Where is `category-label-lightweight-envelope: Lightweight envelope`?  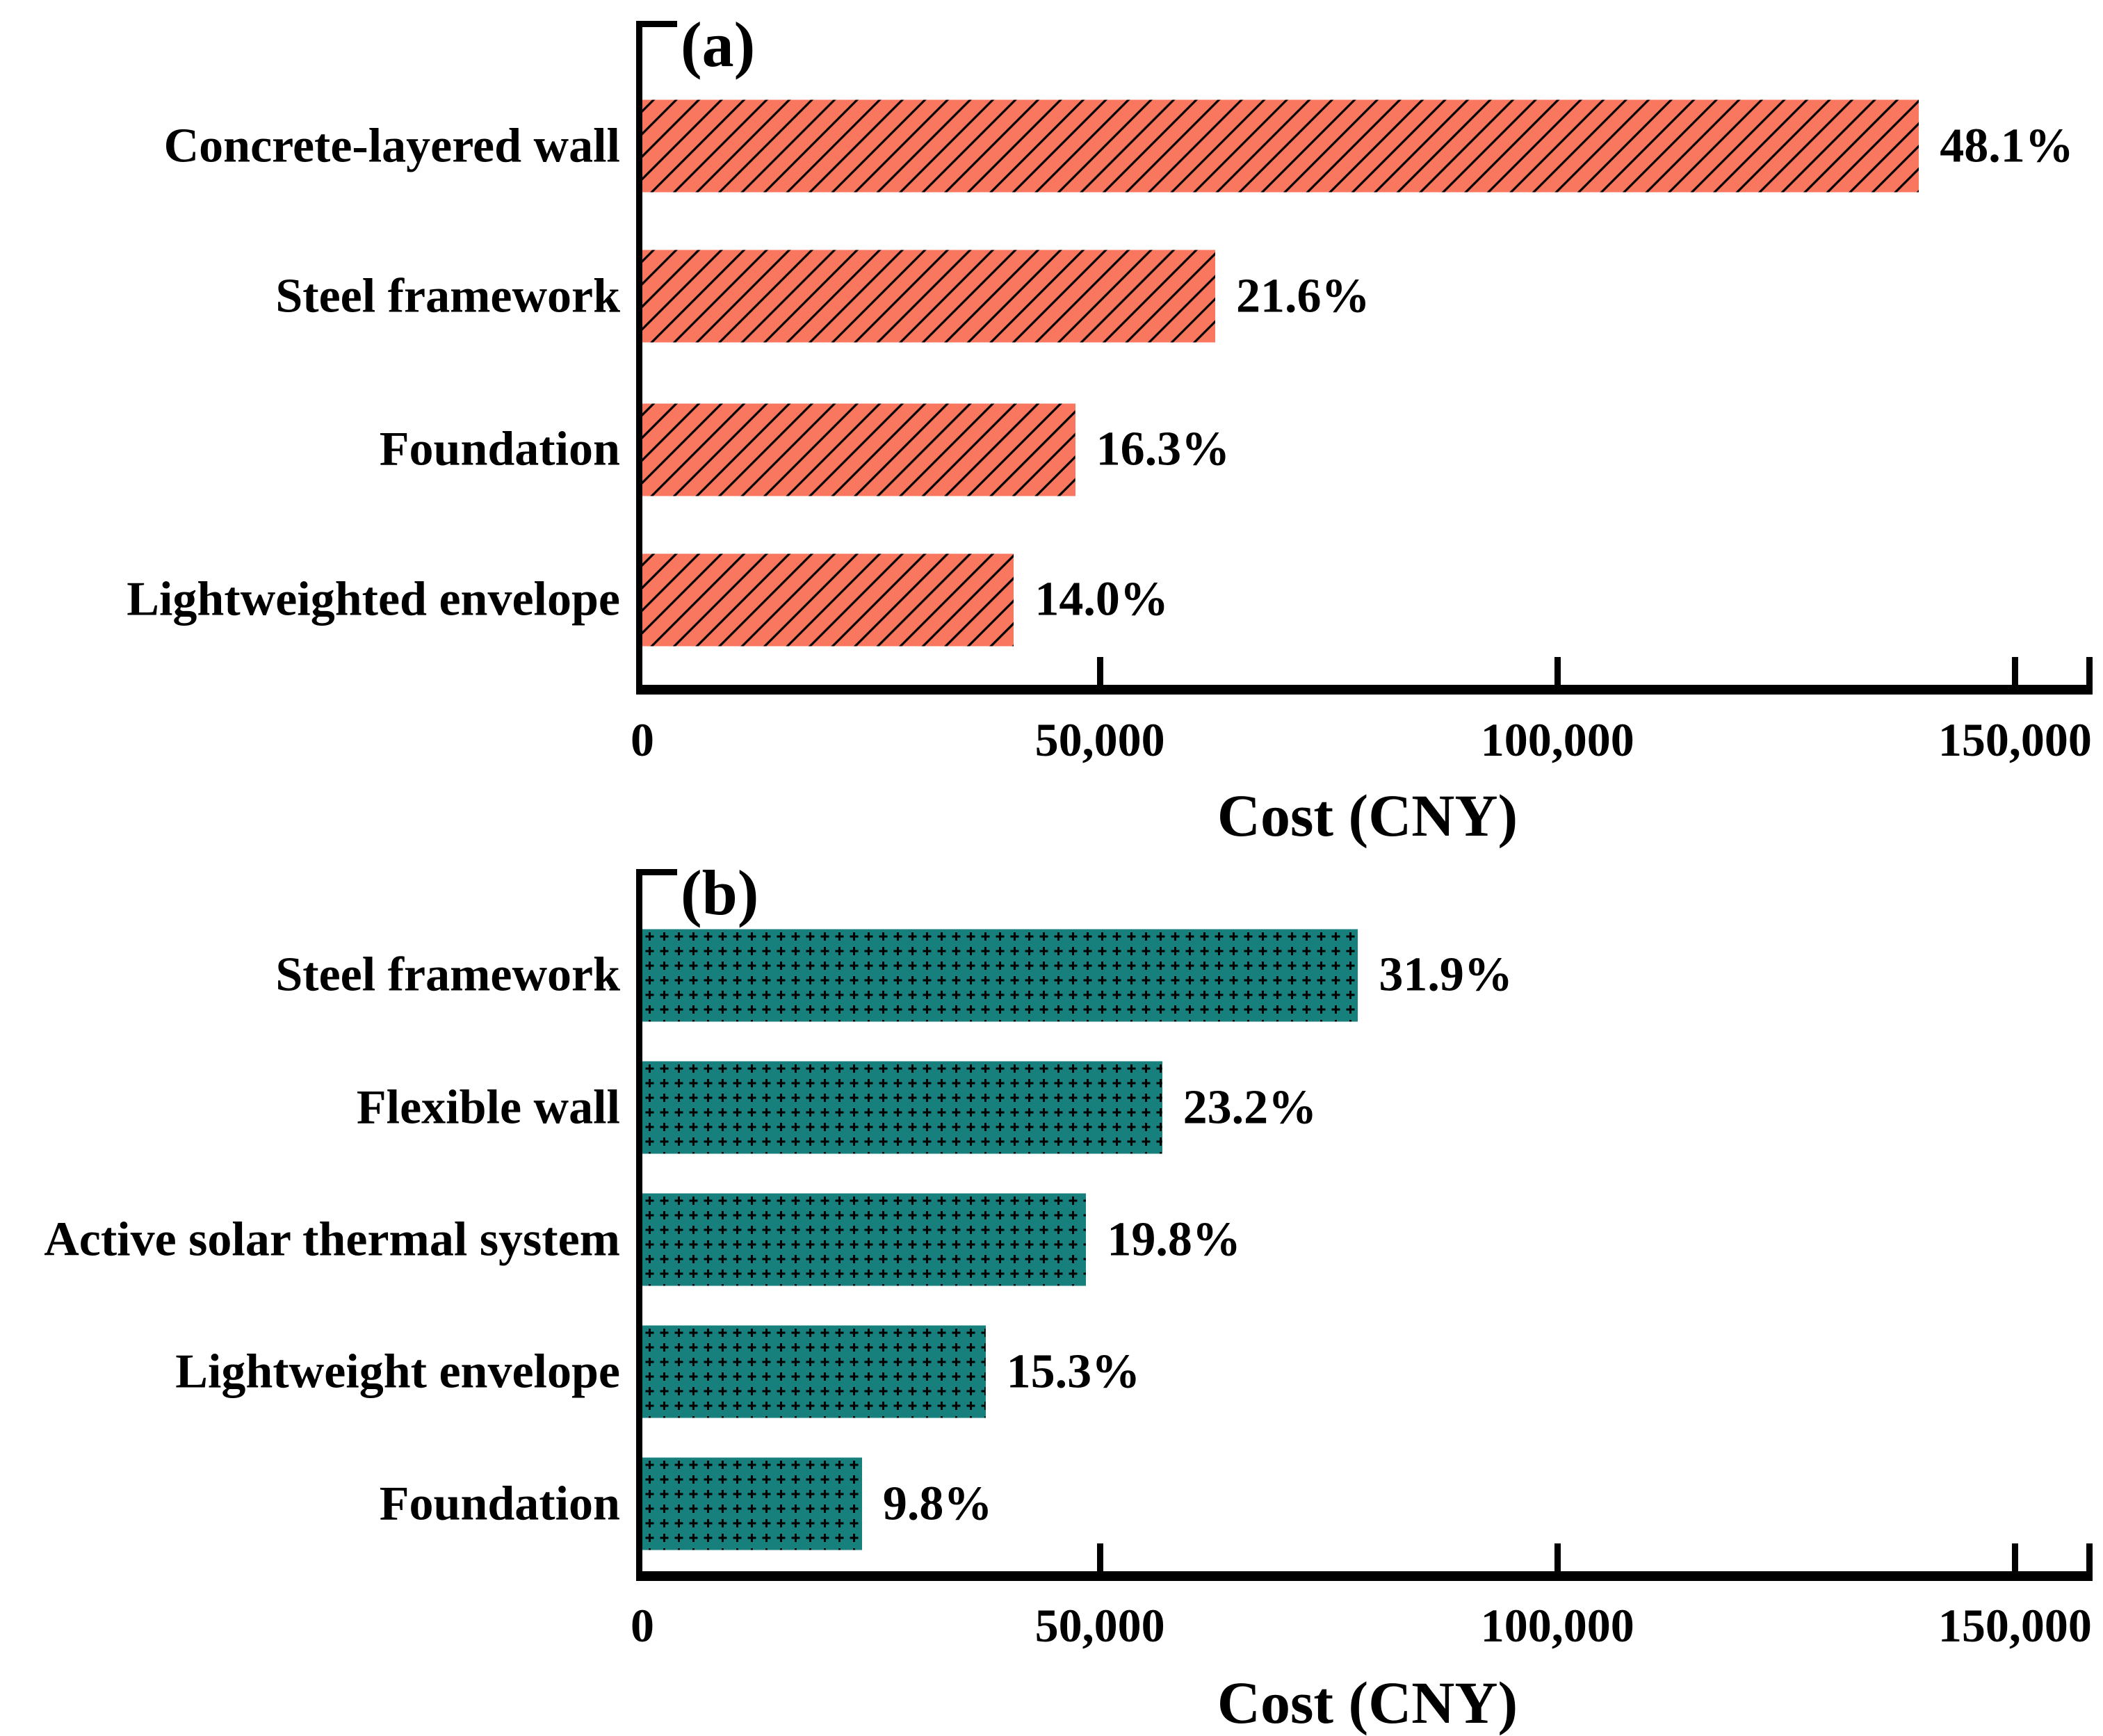 category-label-lightweight-envelope: Lightweight envelope is located at coordinates (397, 1372).